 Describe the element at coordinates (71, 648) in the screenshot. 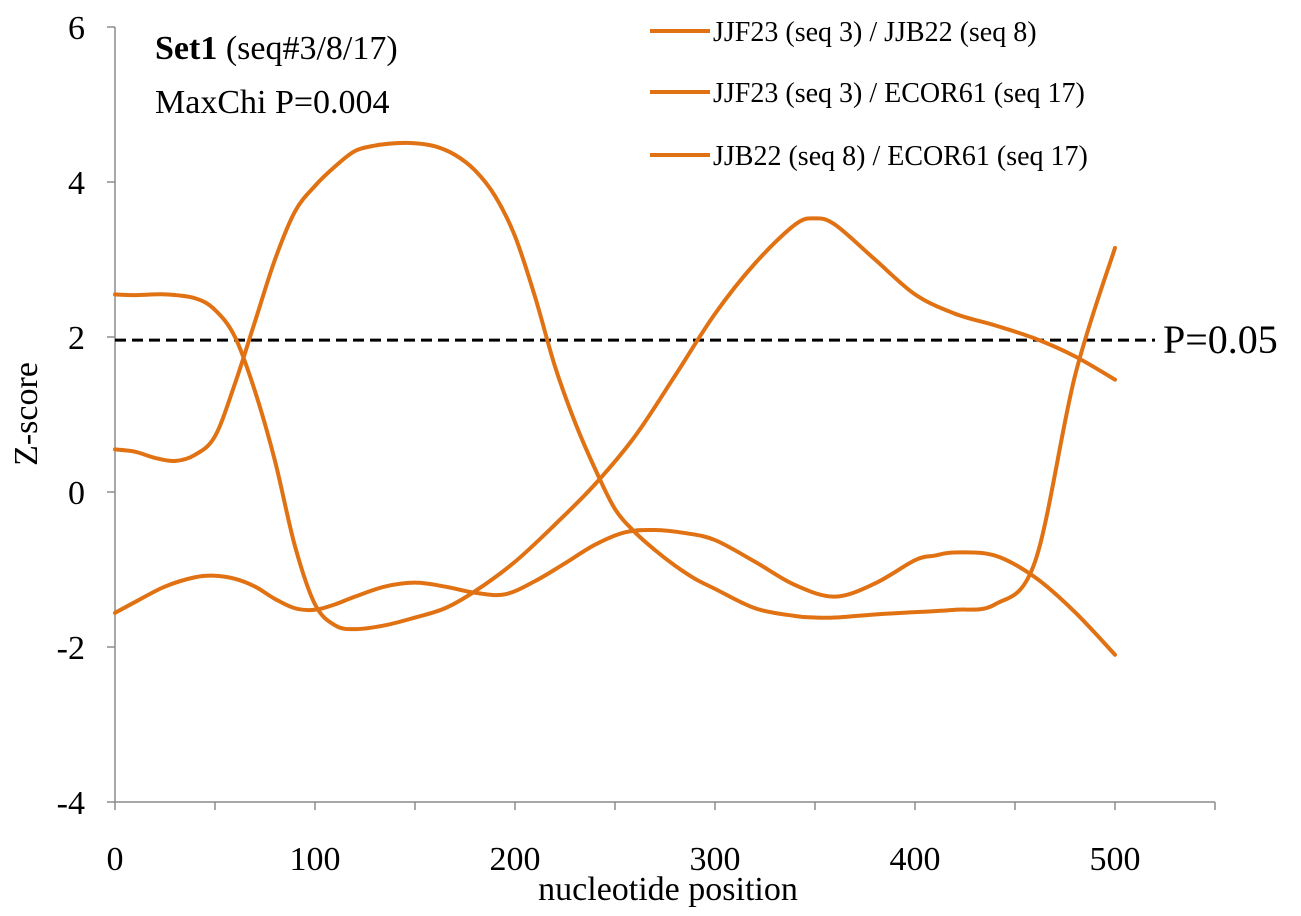

I see `y-tick-label: -2` at that location.